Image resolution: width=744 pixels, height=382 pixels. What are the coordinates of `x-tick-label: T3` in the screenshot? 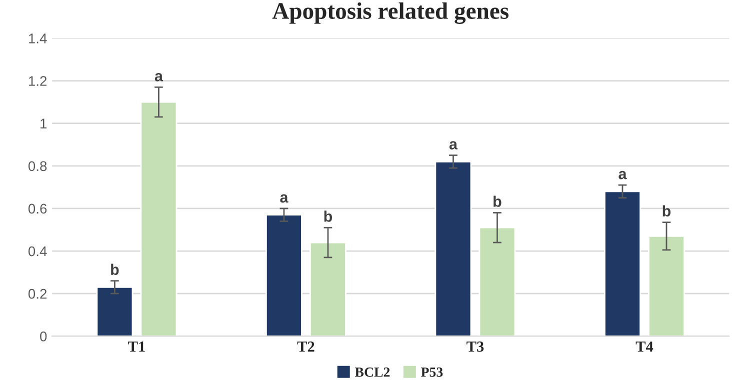 It's located at (475, 347).